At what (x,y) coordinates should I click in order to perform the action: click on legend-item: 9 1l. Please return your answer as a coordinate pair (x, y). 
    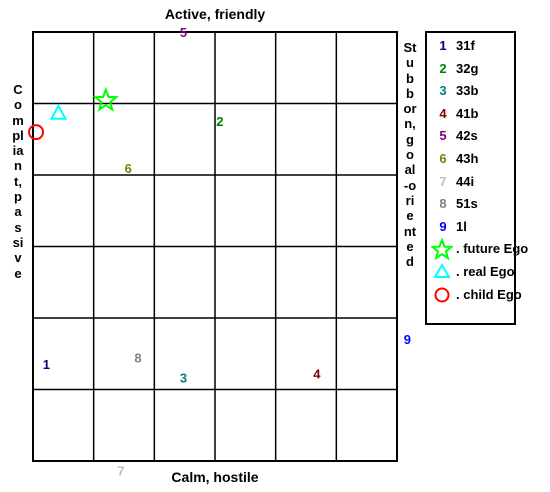
    Looking at the image, I should click on (470, 226).